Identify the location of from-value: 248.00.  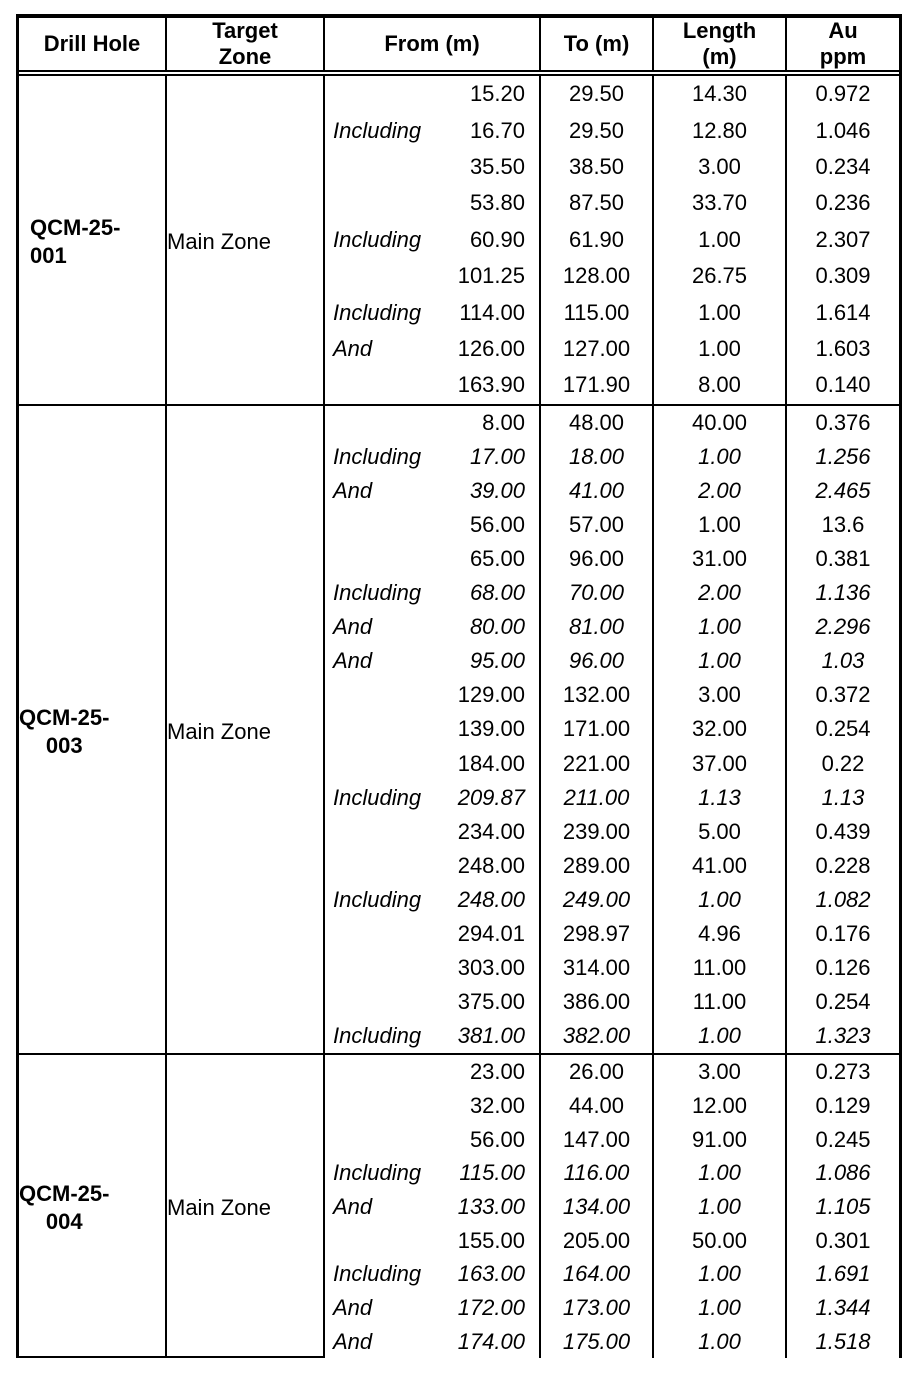
(491, 899).